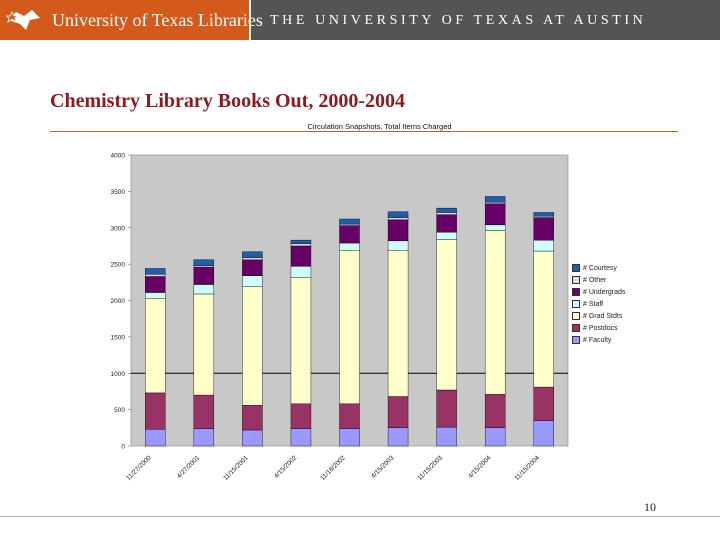 The image size is (720, 540). I want to click on legend-item: # Faculty, so click(598, 340).